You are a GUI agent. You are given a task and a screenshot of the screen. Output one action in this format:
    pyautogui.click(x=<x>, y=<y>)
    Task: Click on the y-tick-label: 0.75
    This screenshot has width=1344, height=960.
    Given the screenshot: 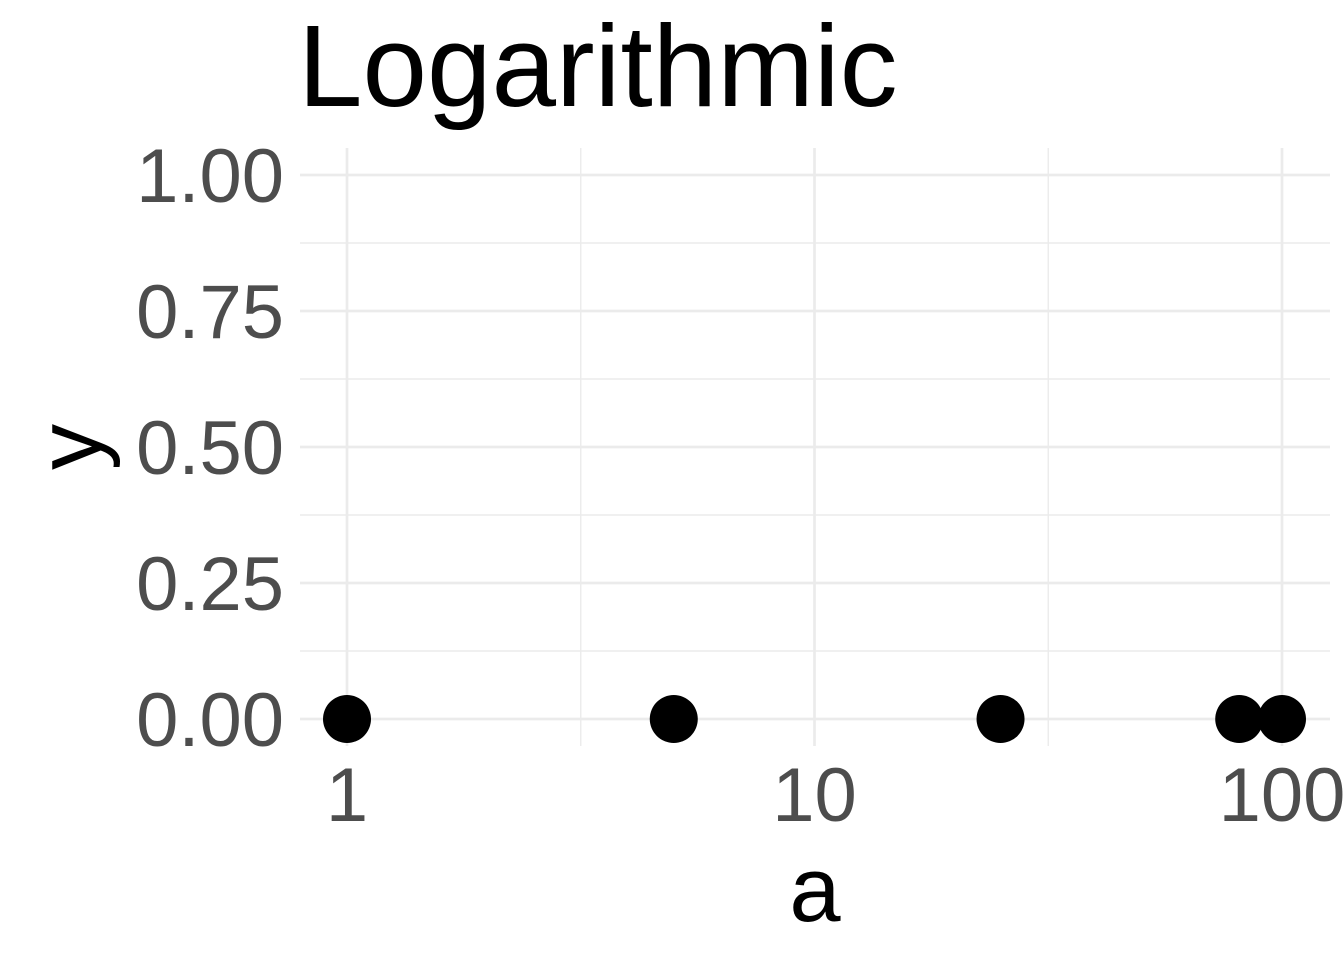 What is the action you would take?
    pyautogui.click(x=210, y=312)
    